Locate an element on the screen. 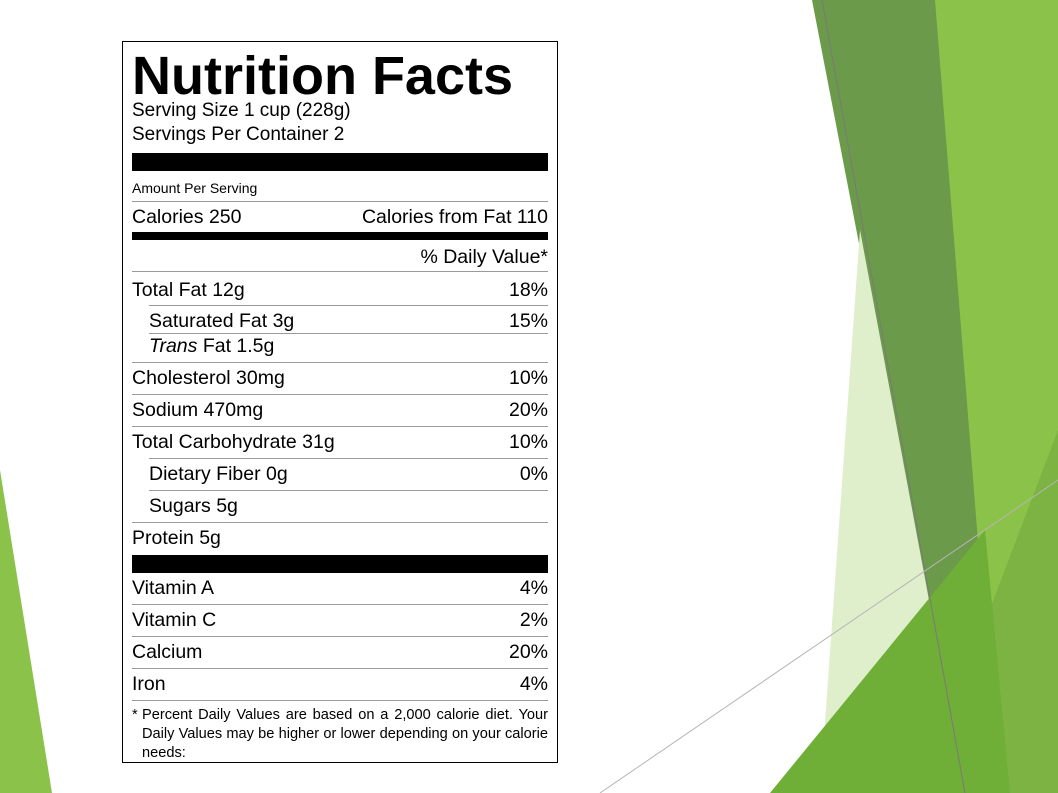  vitamin-name: Vitamin A is located at coordinates (173, 588).